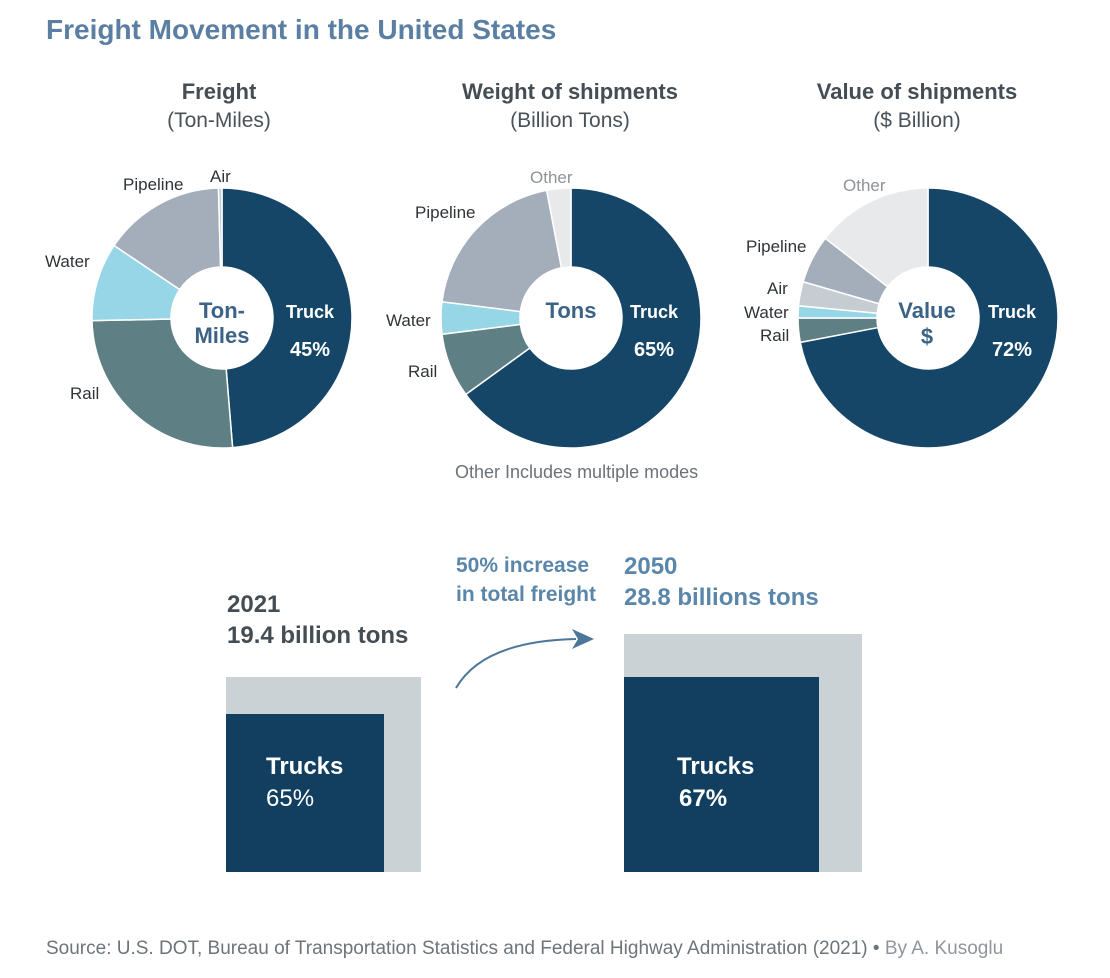  Describe the element at coordinates (526, 594) in the screenshot. I see `increase-line2: in total freight` at that location.